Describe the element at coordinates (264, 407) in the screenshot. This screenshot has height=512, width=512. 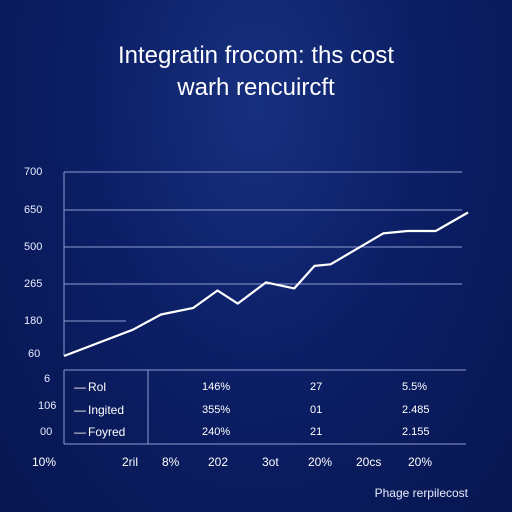
I see `data-table-frame` at that location.